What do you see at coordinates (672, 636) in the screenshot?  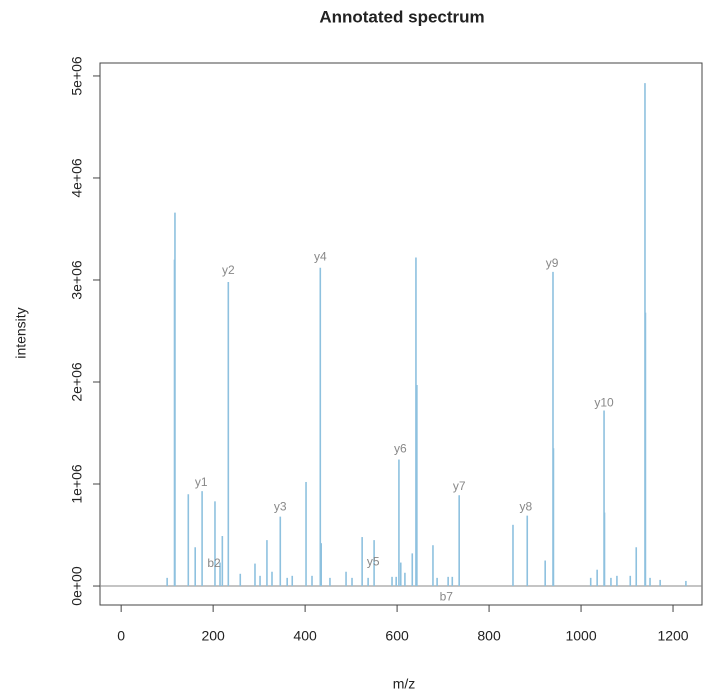 I see `x-tick-label: 1200` at bounding box center [672, 636].